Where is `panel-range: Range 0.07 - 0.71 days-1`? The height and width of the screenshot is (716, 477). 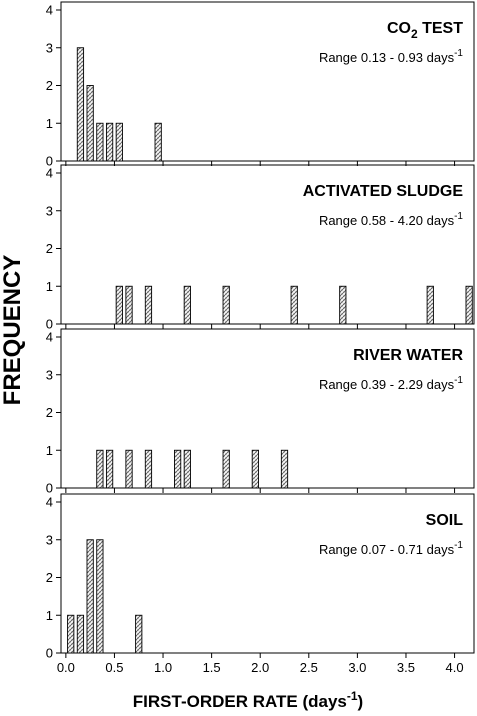
panel-range: Range 0.07 - 0.71 days-1 is located at coordinates (391, 548).